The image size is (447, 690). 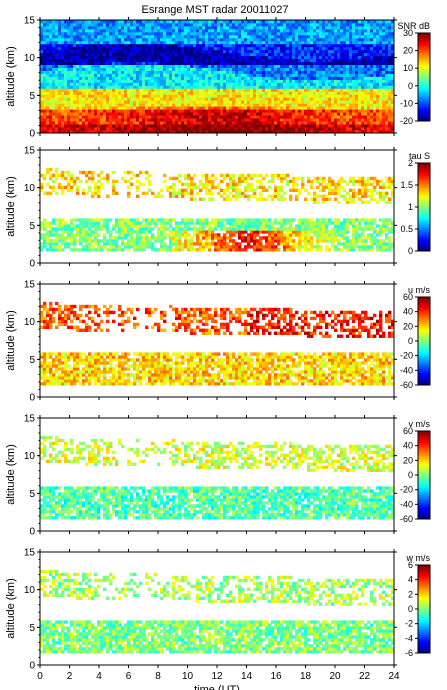 What do you see at coordinates (424, 35) in the screenshot?
I see `colorbar-swatch` at bounding box center [424, 35].